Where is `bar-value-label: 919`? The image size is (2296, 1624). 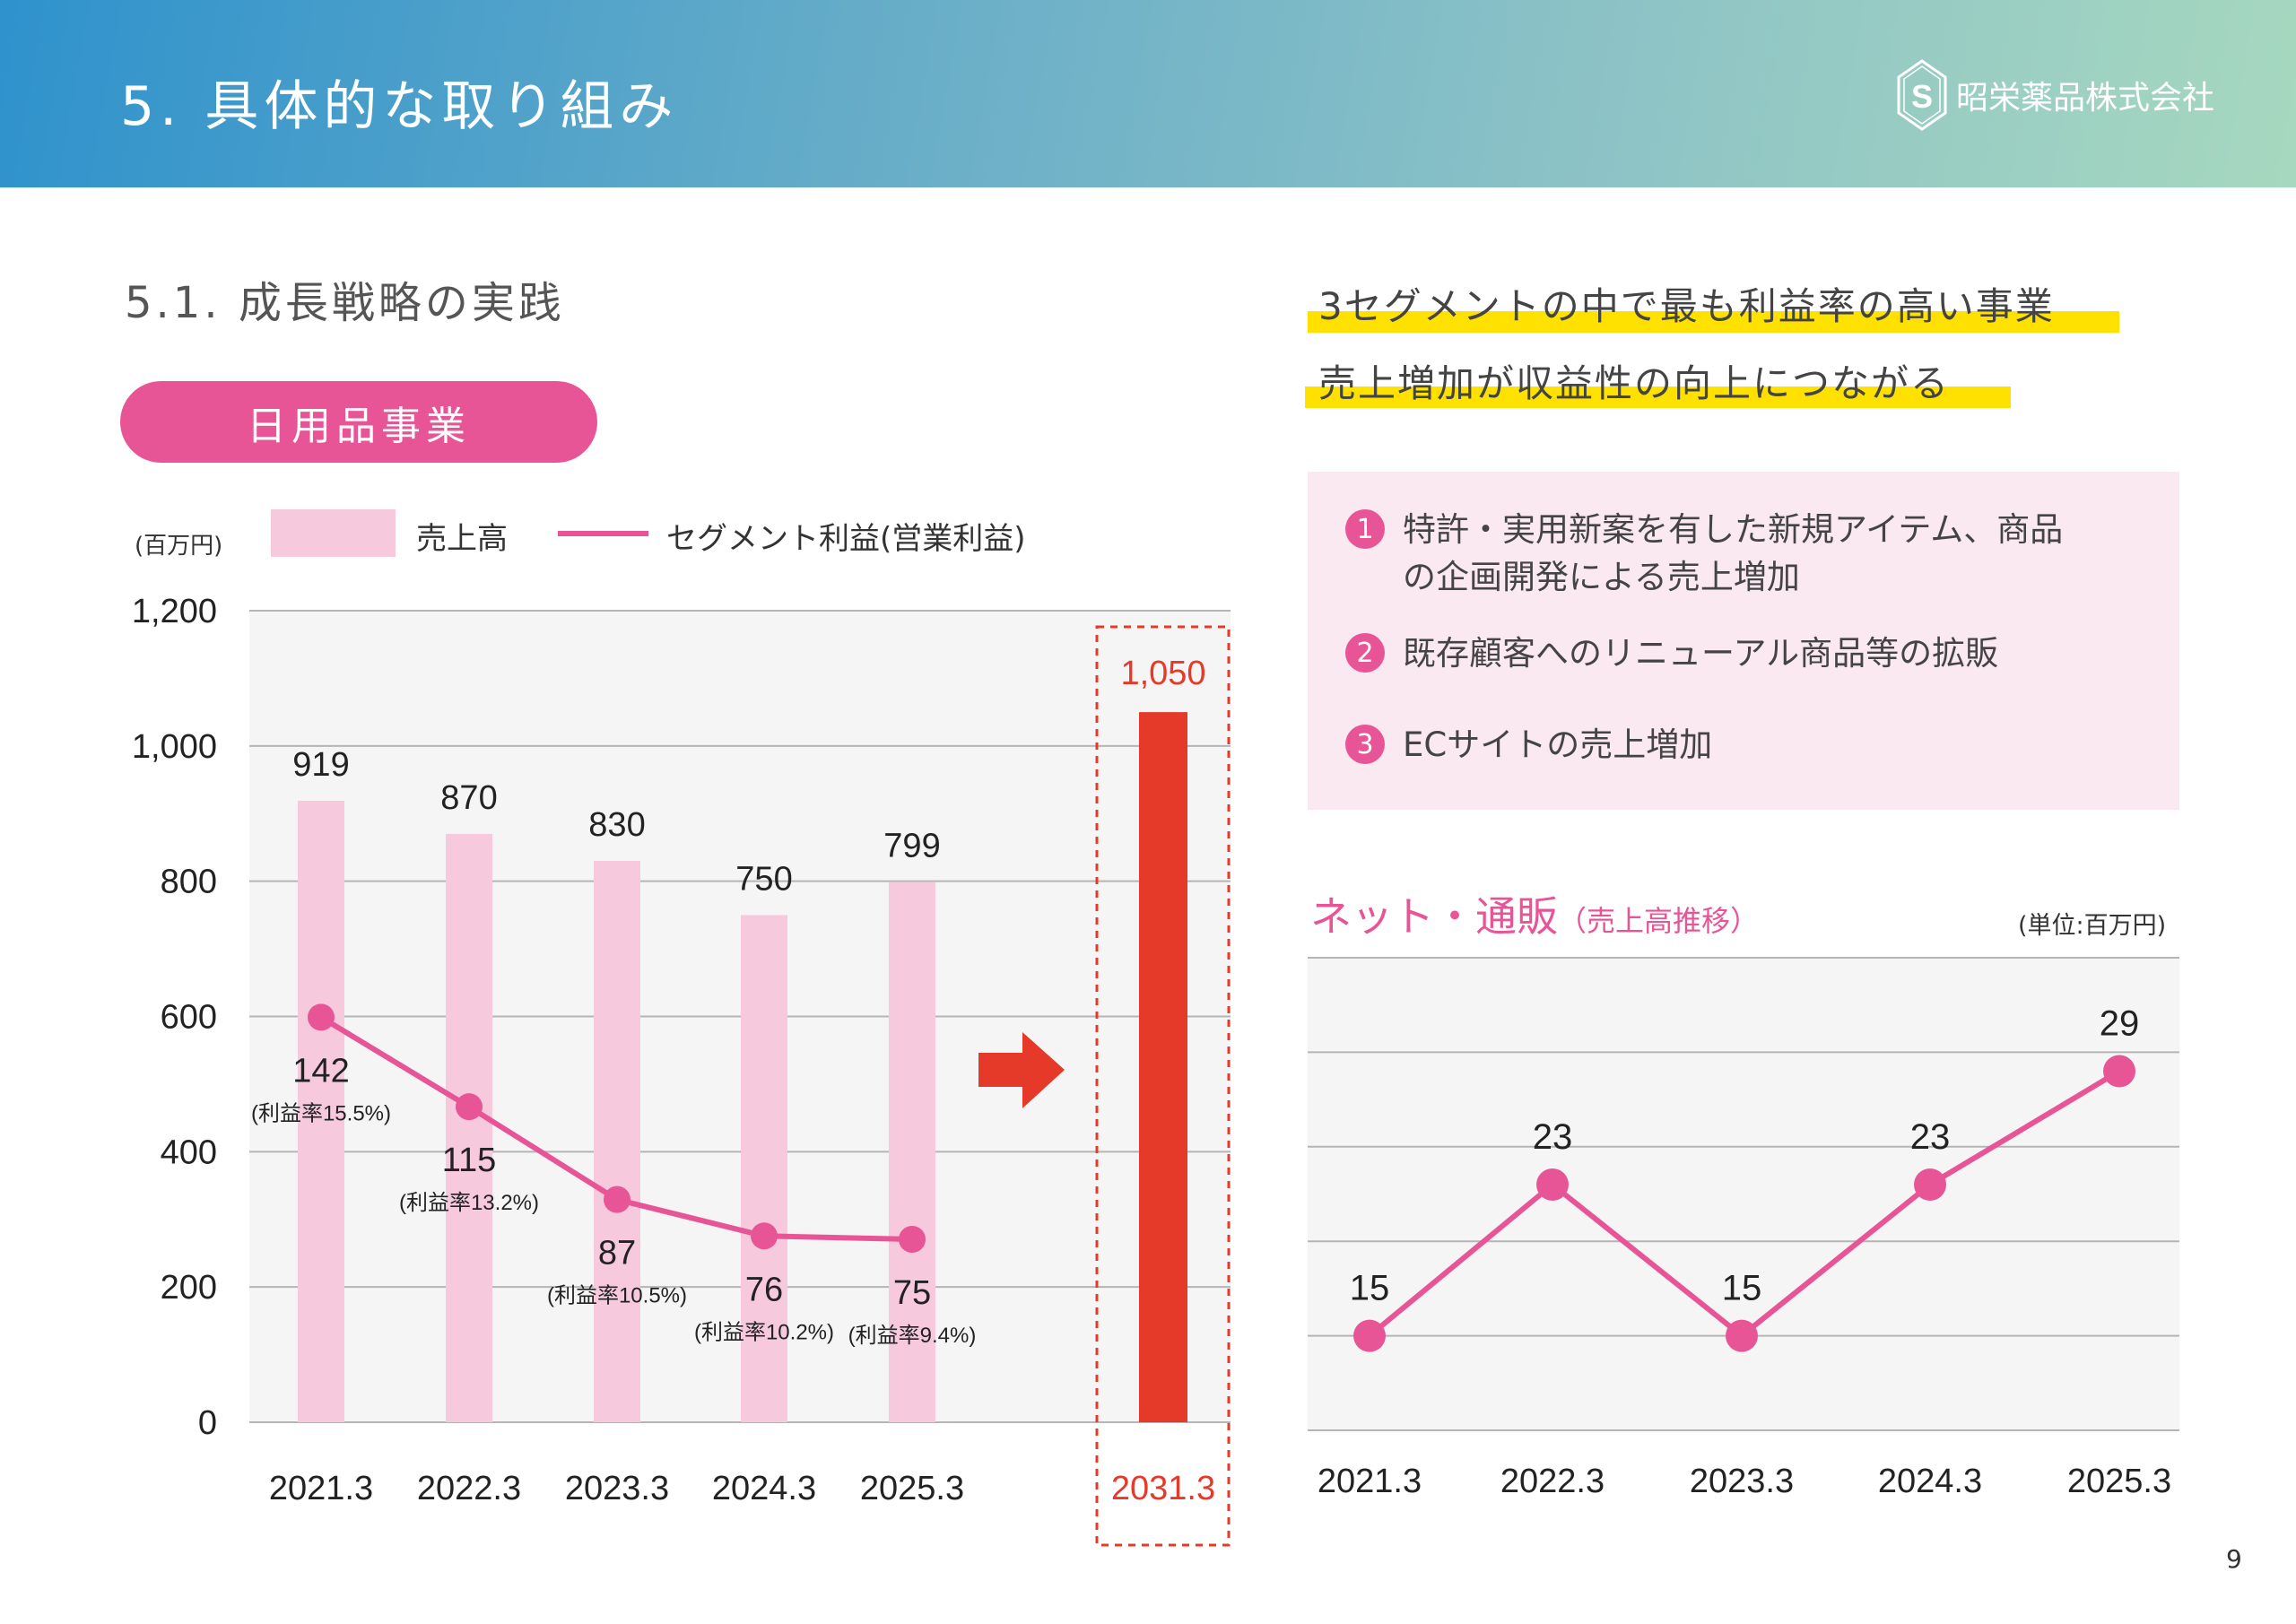 bar-value-label: 919 is located at coordinates (320, 765).